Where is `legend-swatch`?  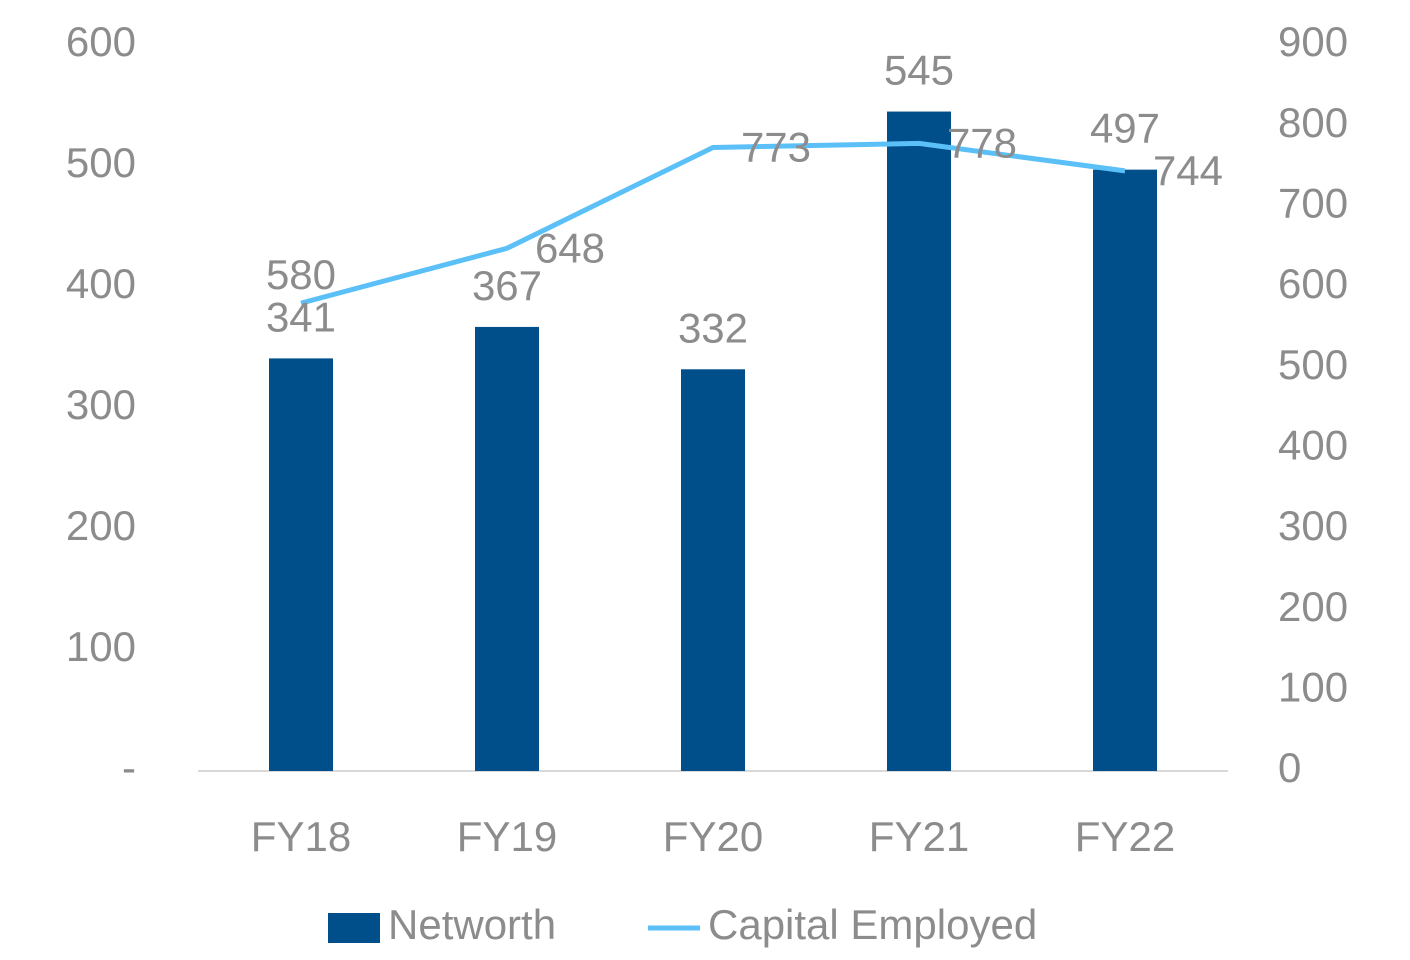 legend-swatch is located at coordinates (354, 928).